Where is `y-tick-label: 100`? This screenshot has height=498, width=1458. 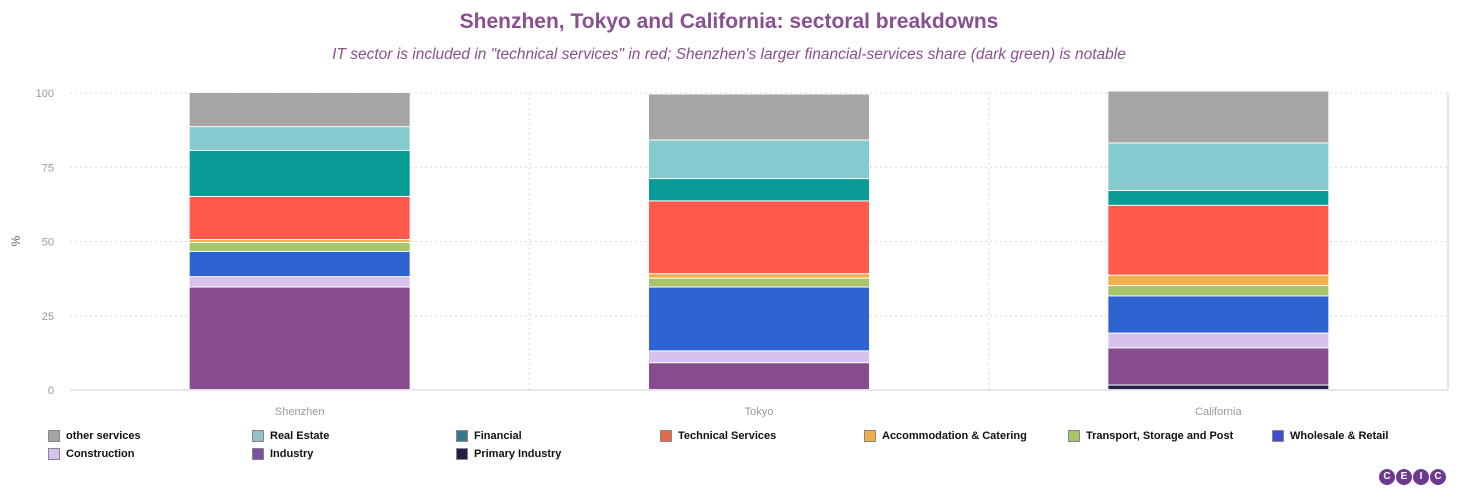 y-tick-label: 100 is located at coordinates (45, 94).